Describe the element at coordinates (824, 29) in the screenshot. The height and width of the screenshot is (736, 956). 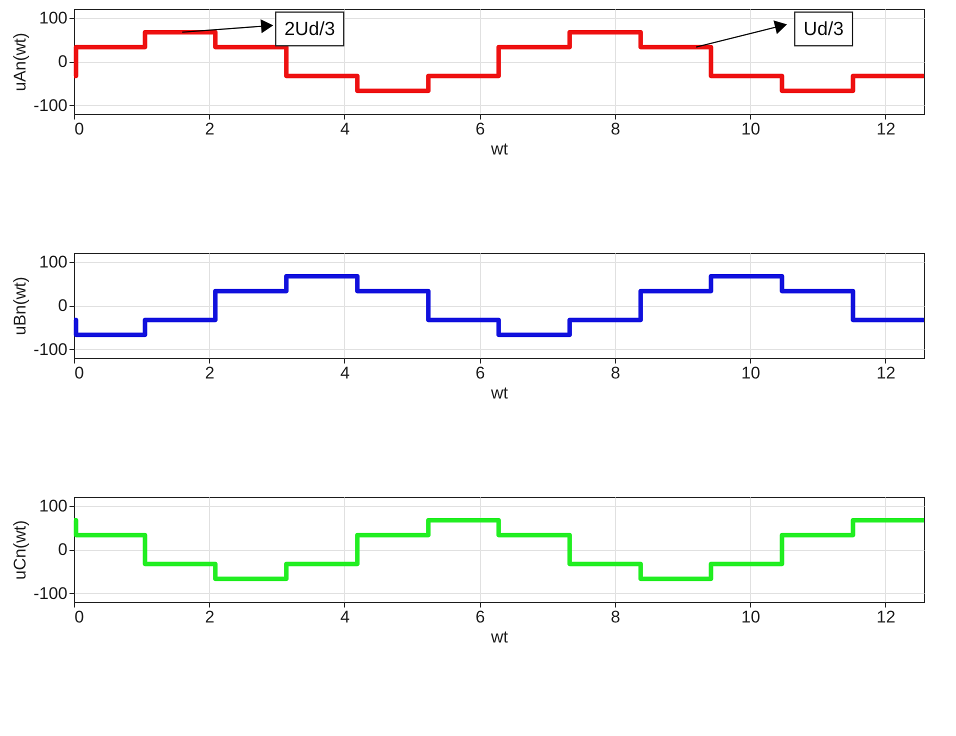
I see `annotation: Ud/3` at that location.